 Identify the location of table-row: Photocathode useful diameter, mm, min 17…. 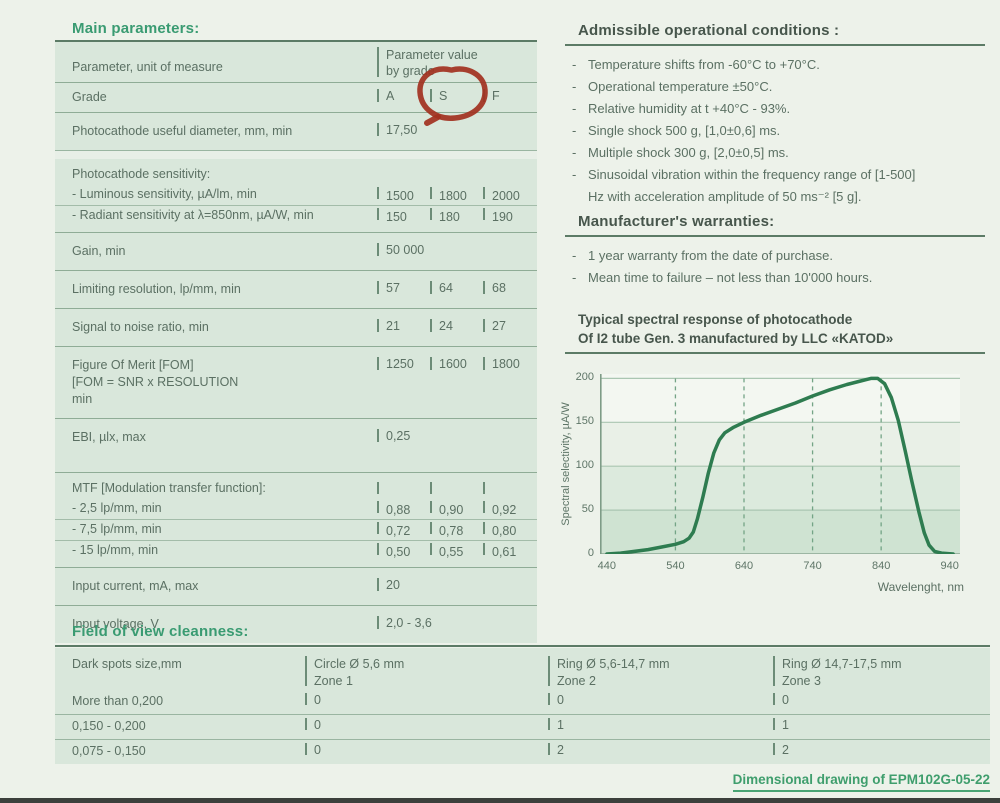
(296, 131).